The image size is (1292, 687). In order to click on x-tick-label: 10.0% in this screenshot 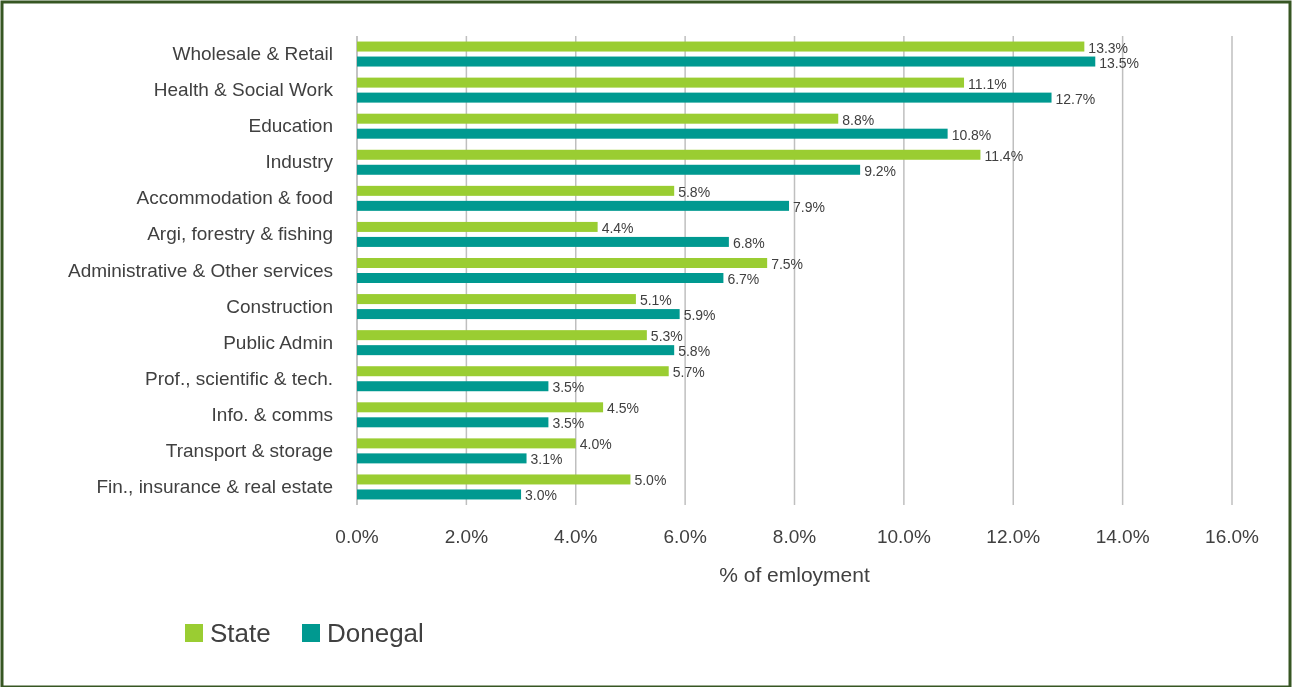, I will do `click(903, 536)`.